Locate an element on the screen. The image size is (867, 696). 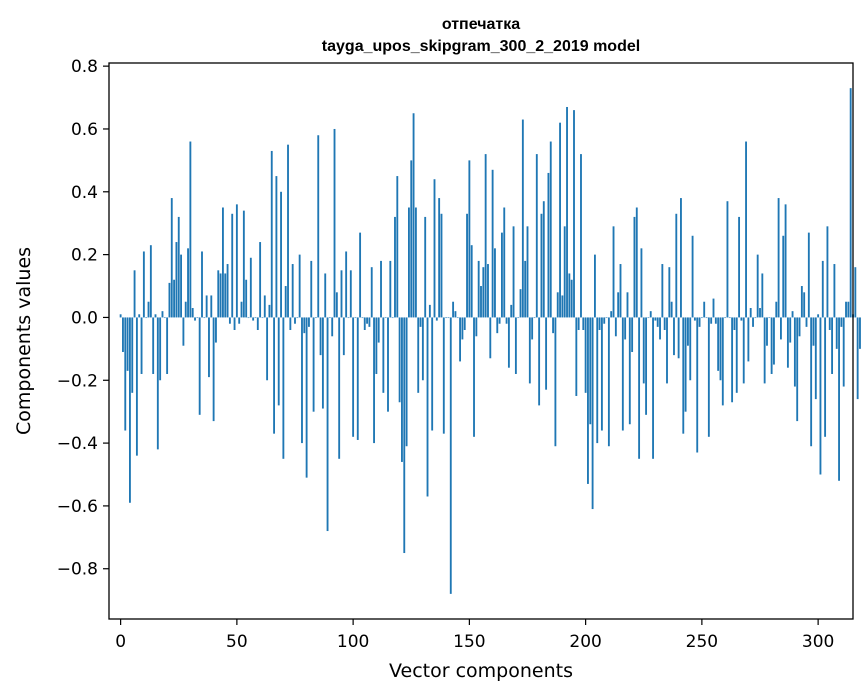
y-tick-label: −0.2 is located at coordinates (77, 381).